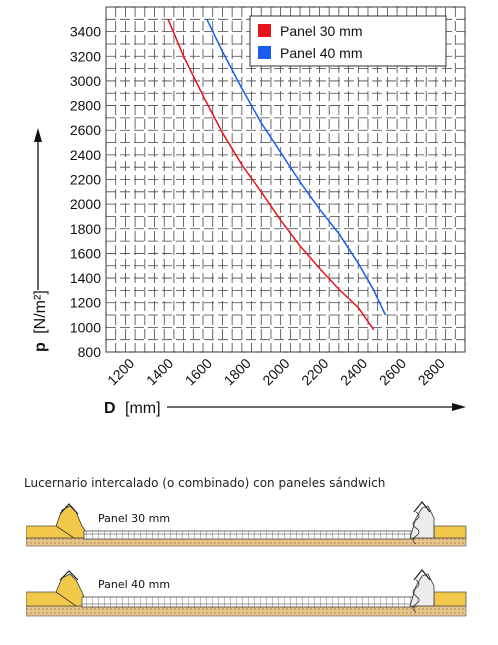  Describe the element at coordinates (85, 327) in the screenshot. I see `y-tick-label: 1000` at that location.